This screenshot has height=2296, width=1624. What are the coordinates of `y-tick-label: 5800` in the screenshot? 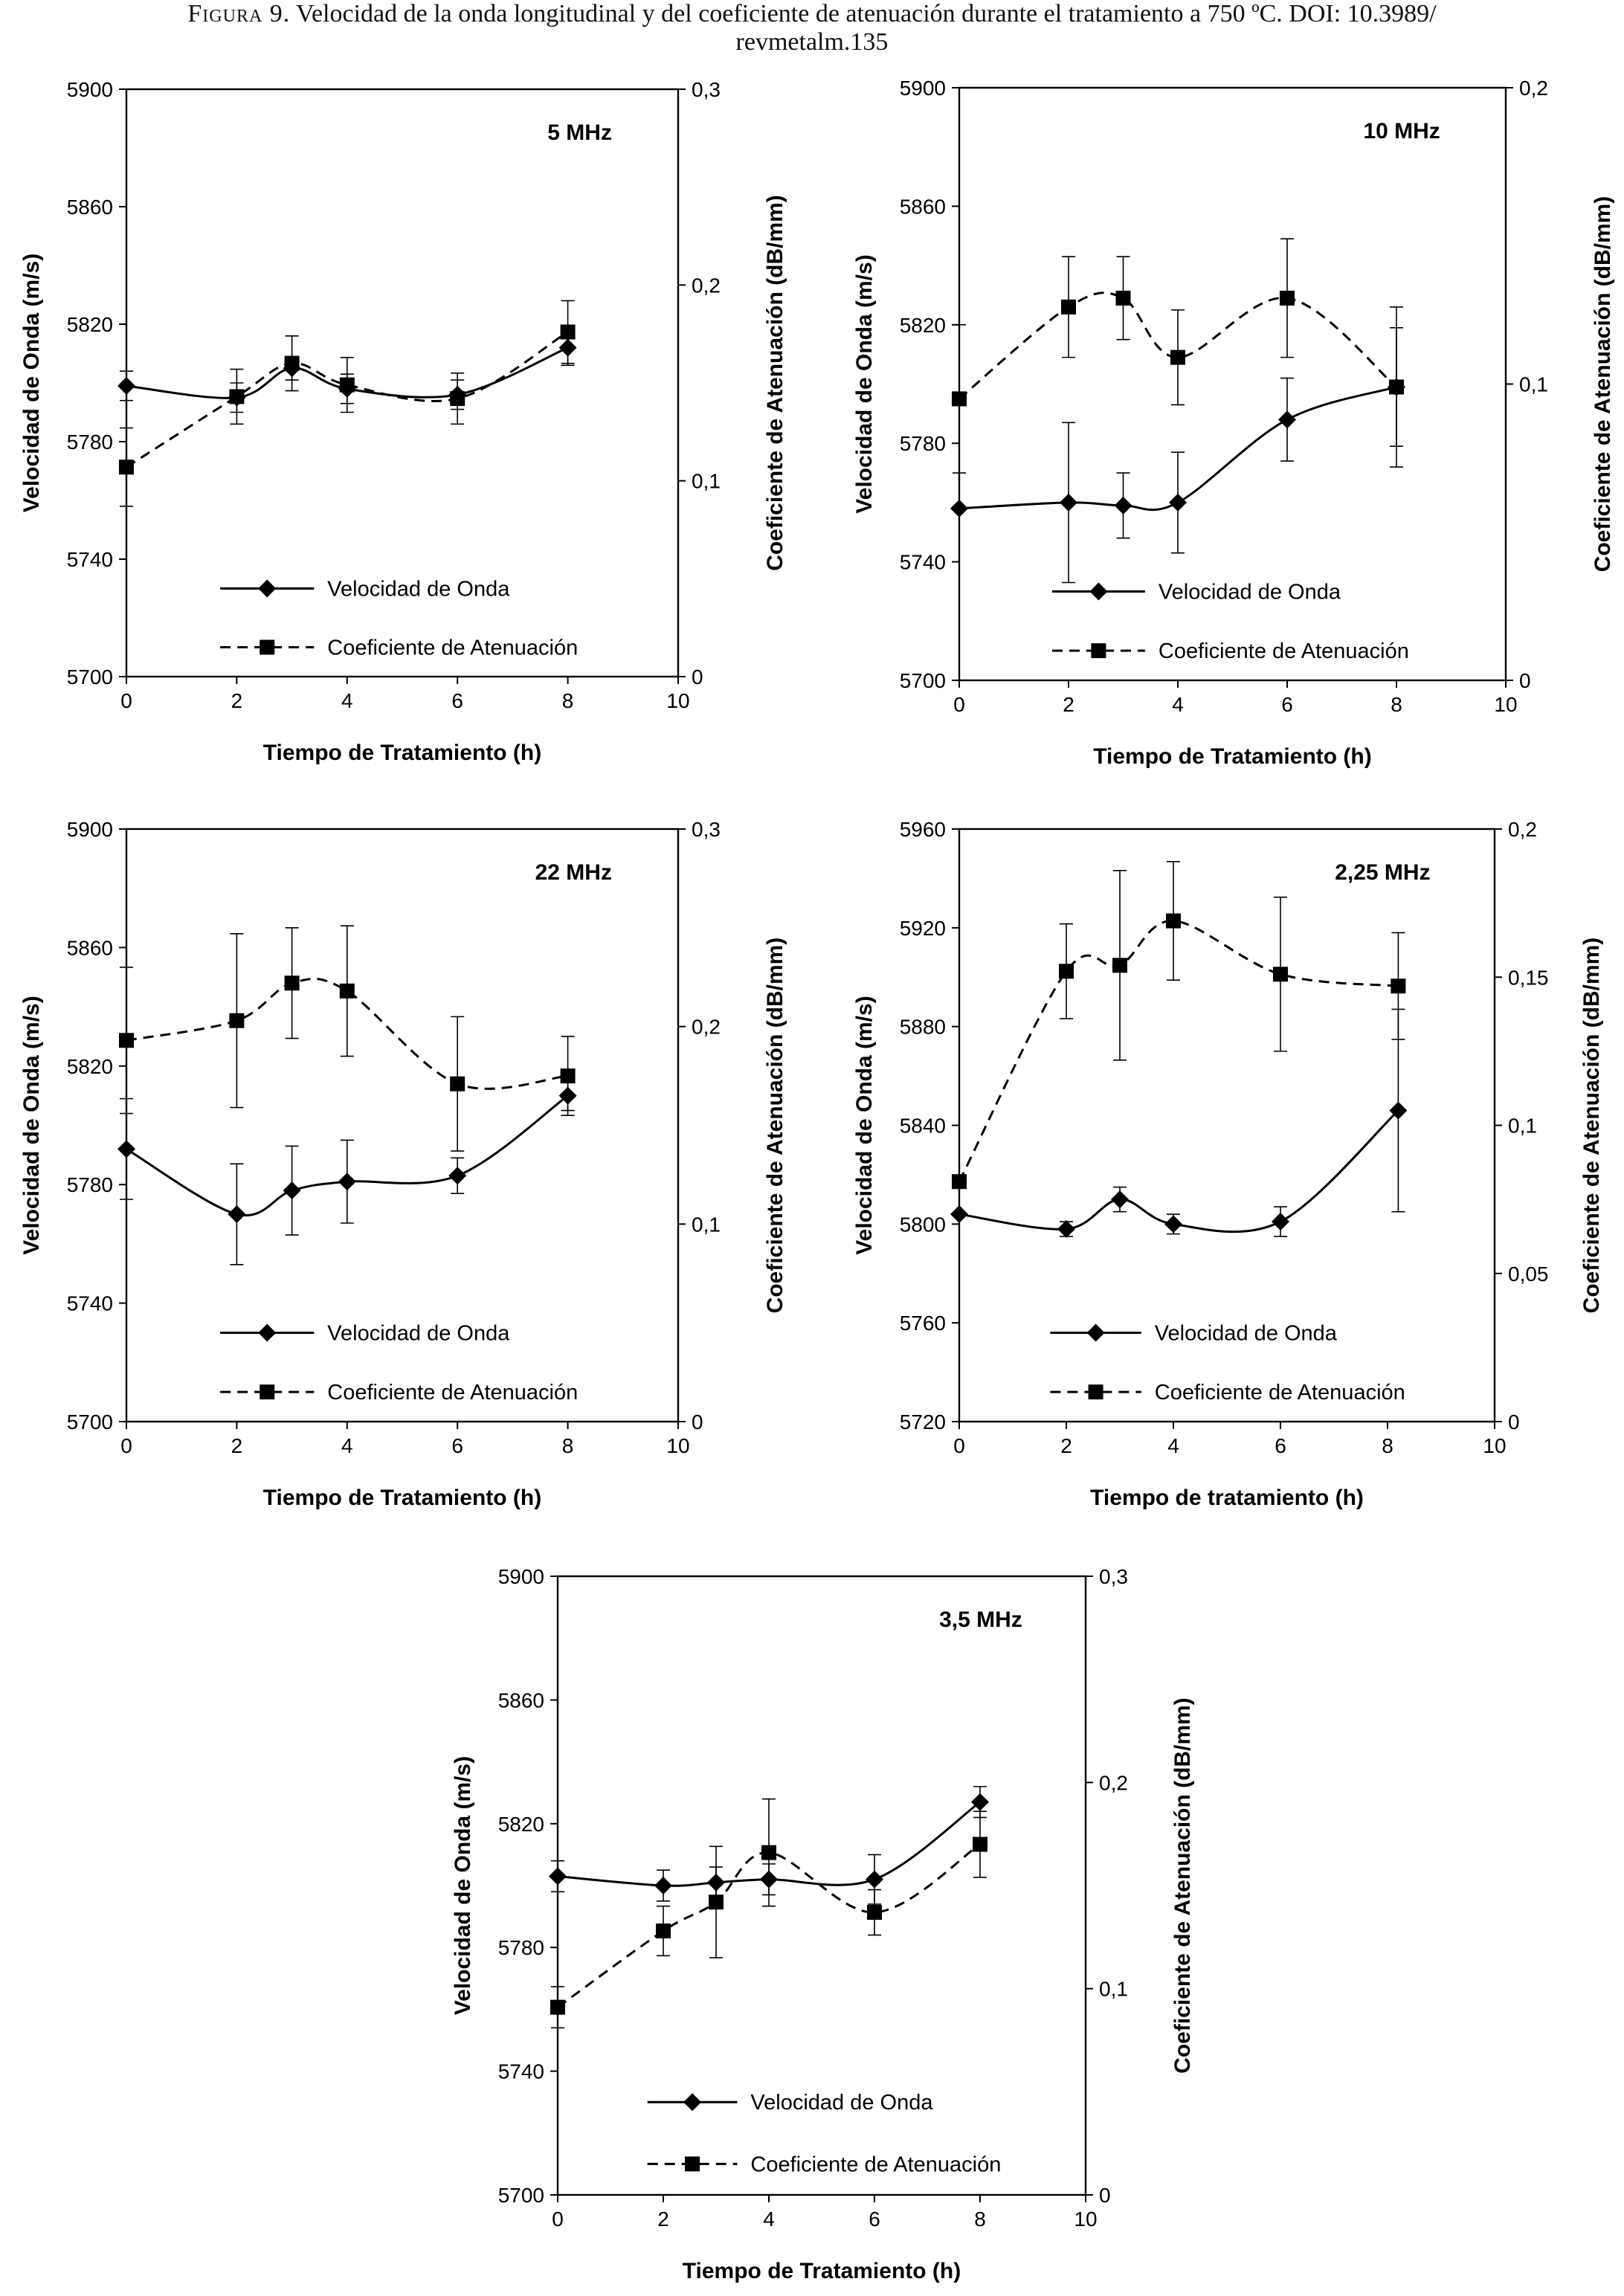 It's located at (923, 1224).